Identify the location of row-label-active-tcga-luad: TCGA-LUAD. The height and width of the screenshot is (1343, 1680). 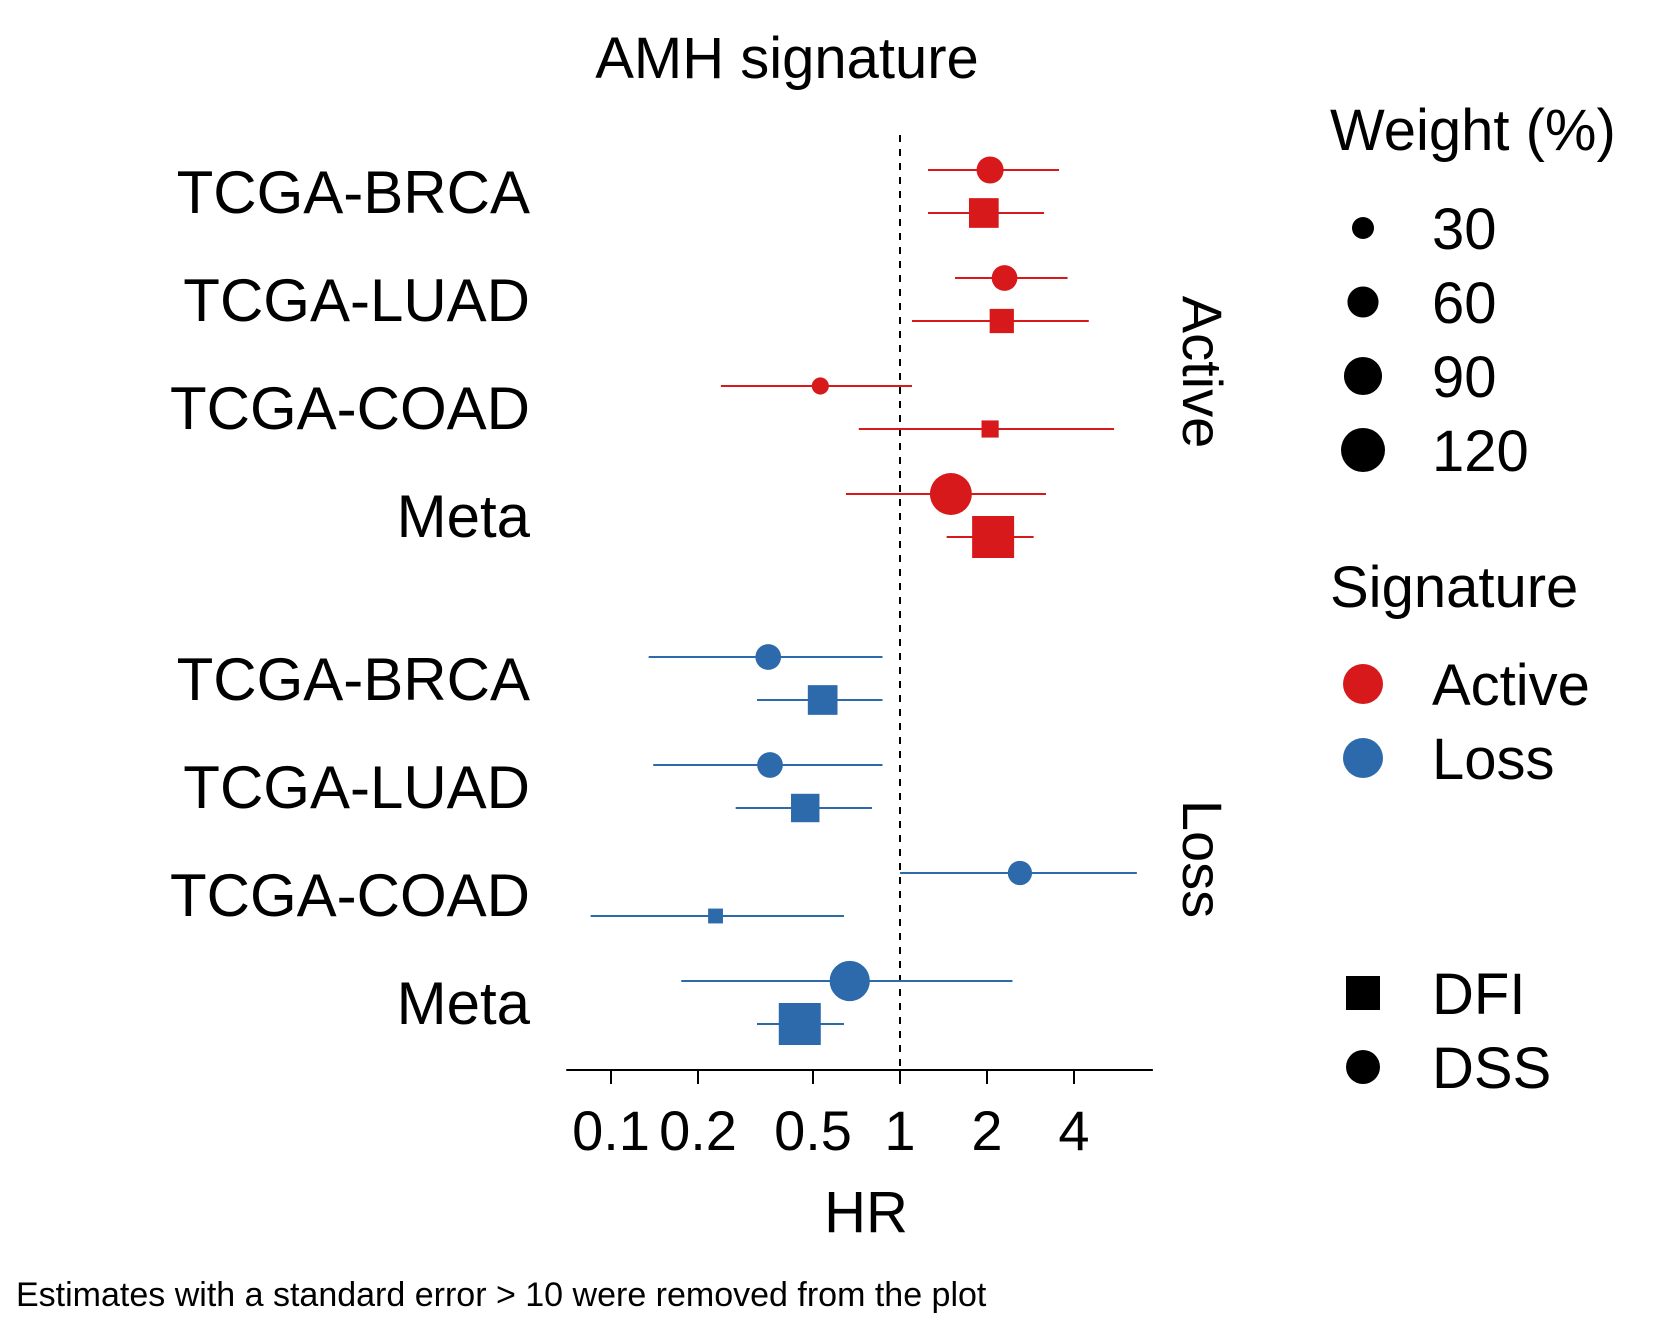
(356, 300).